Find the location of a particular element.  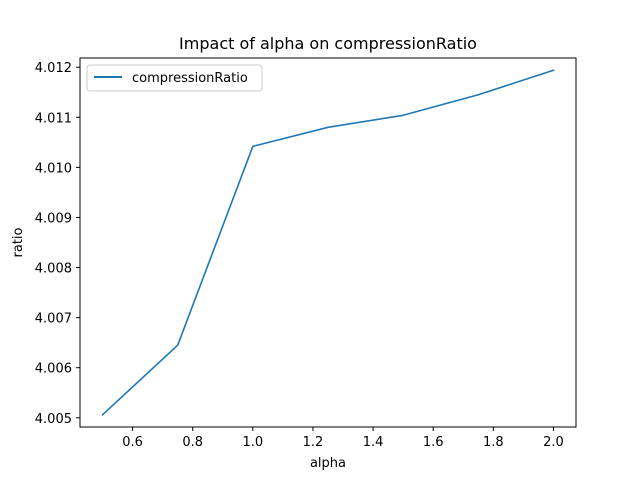

legend-label-compressionratio: compressionRatio is located at coordinates (190, 78).